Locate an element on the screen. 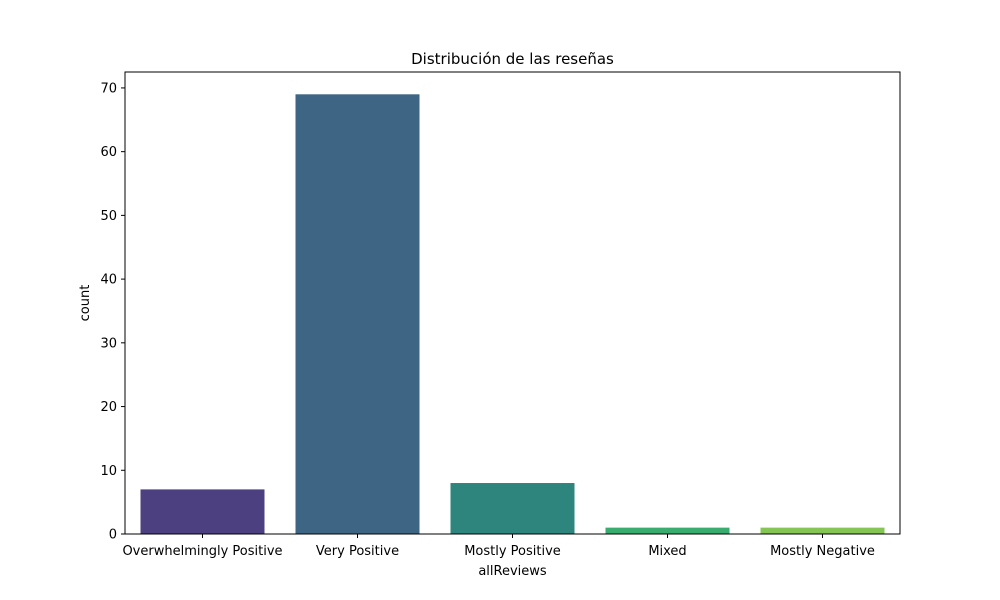 This screenshot has width=1000, height=600. x-axis-label: allReviews is located at coordinates (512, 571).